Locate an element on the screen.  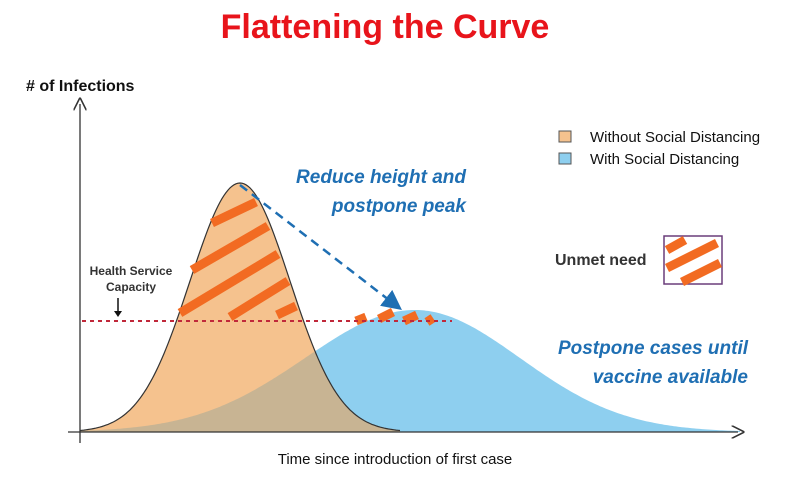
legend-label-with: With Social Distancing is located at coordinates (664, 159).